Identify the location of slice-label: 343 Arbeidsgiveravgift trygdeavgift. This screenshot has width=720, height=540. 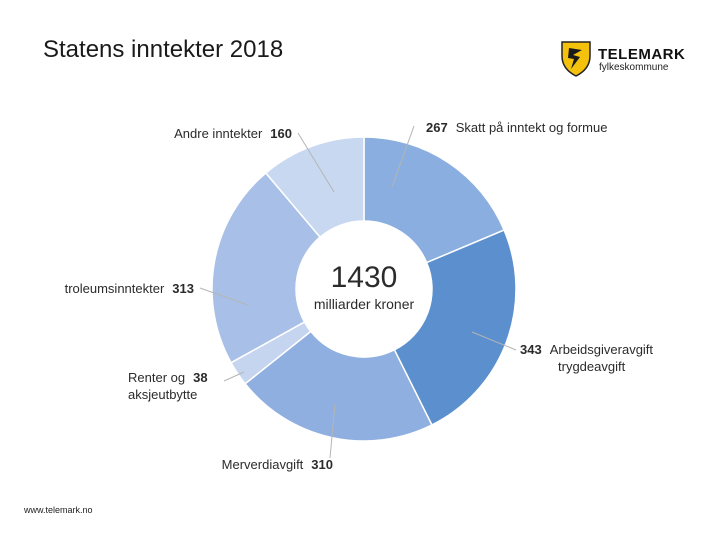
(586, 358).